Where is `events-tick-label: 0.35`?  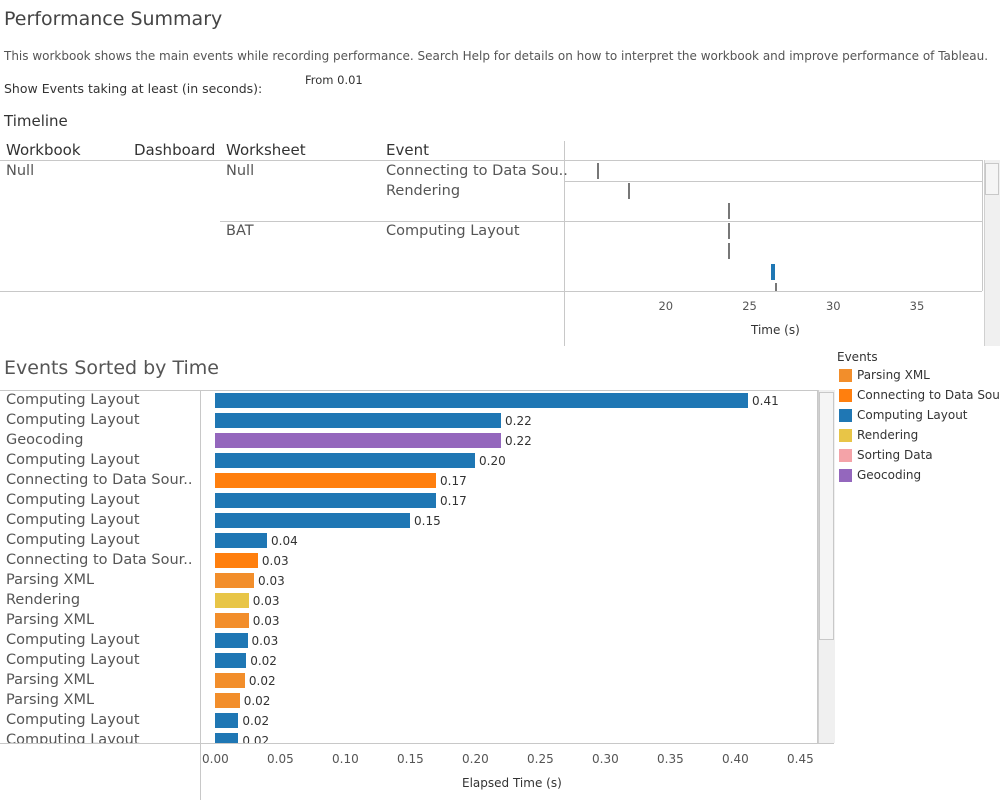 events-tick-label: 0.35 is located at coordinates (670, 759).